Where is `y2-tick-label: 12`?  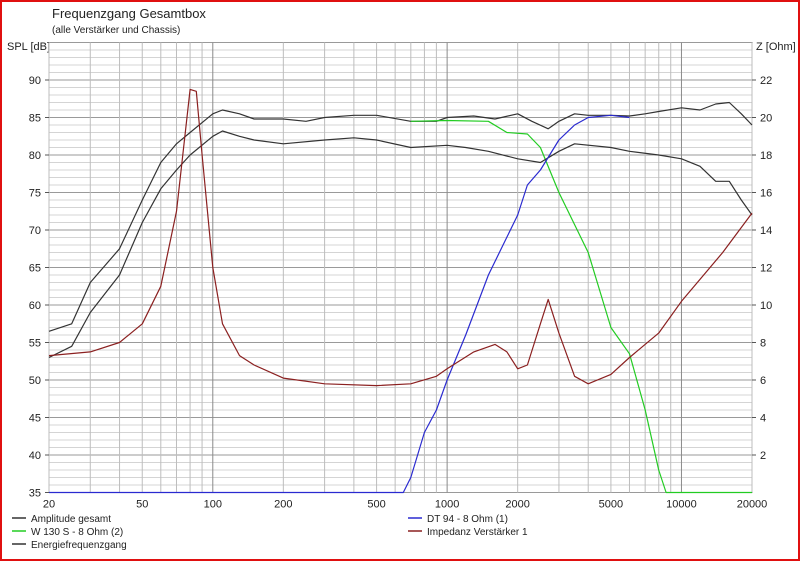 y2-tick-label: 12 is located at coordinates (766, 269).